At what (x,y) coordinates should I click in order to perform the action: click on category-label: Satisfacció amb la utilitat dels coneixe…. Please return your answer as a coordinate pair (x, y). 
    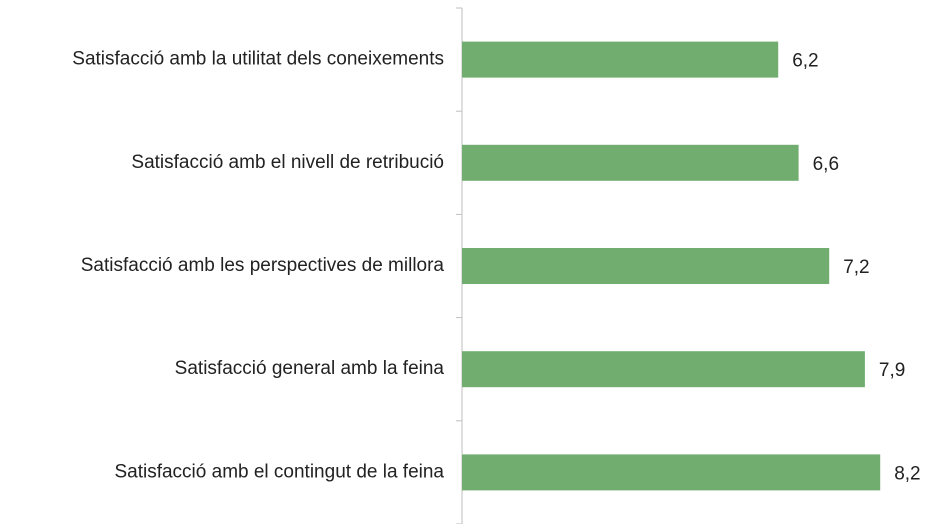
    Looking at the image, I should click on (258, 59).